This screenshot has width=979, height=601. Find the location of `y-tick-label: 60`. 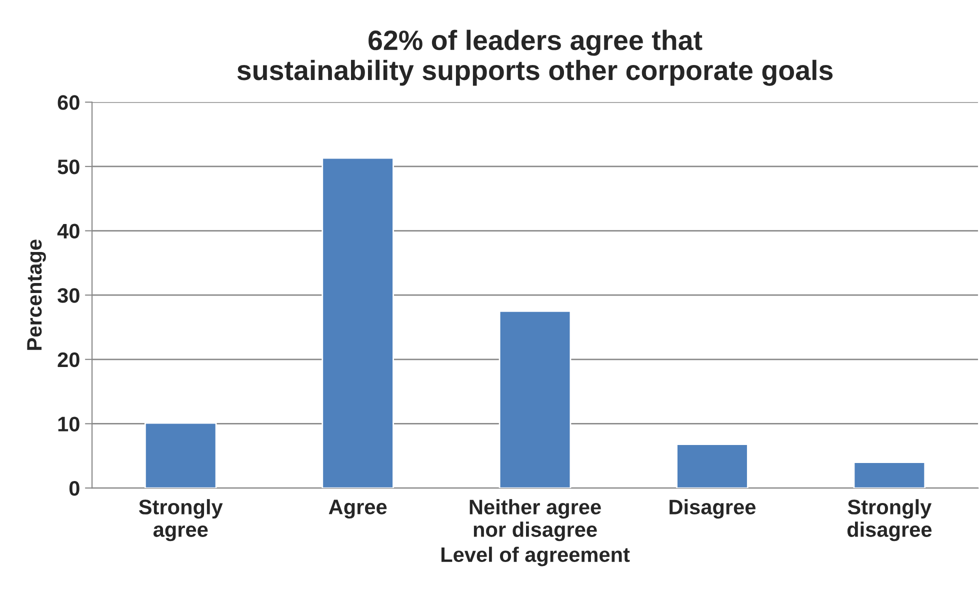

y-tick-label: 60 is located at coordinates (69, 102).